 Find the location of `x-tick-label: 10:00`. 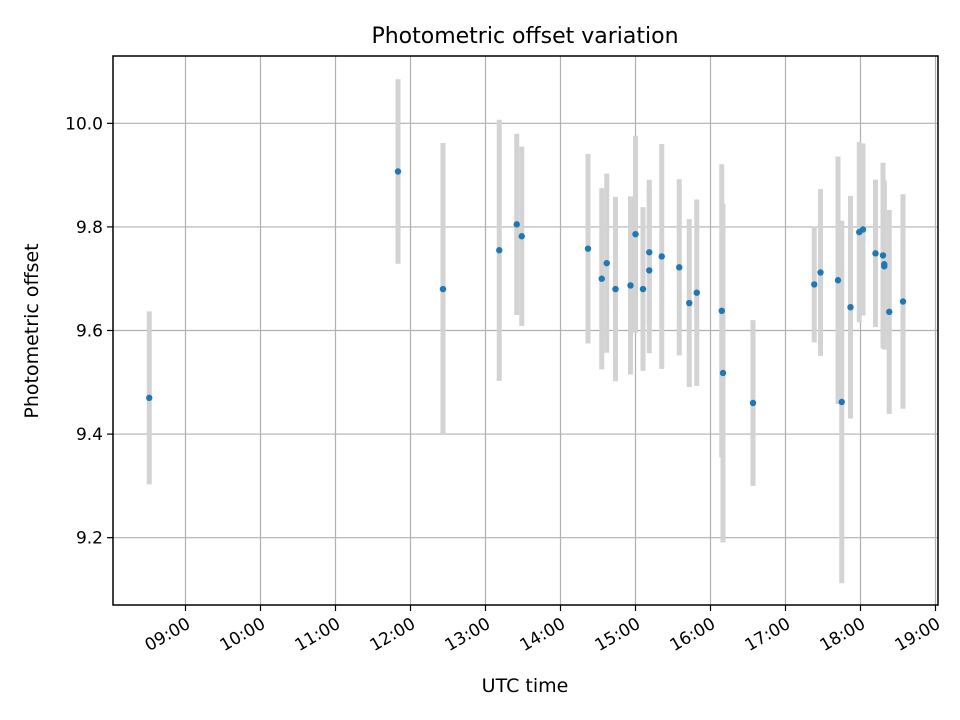

x-tick-label: 10:00 is located at coordinates (243, 635).